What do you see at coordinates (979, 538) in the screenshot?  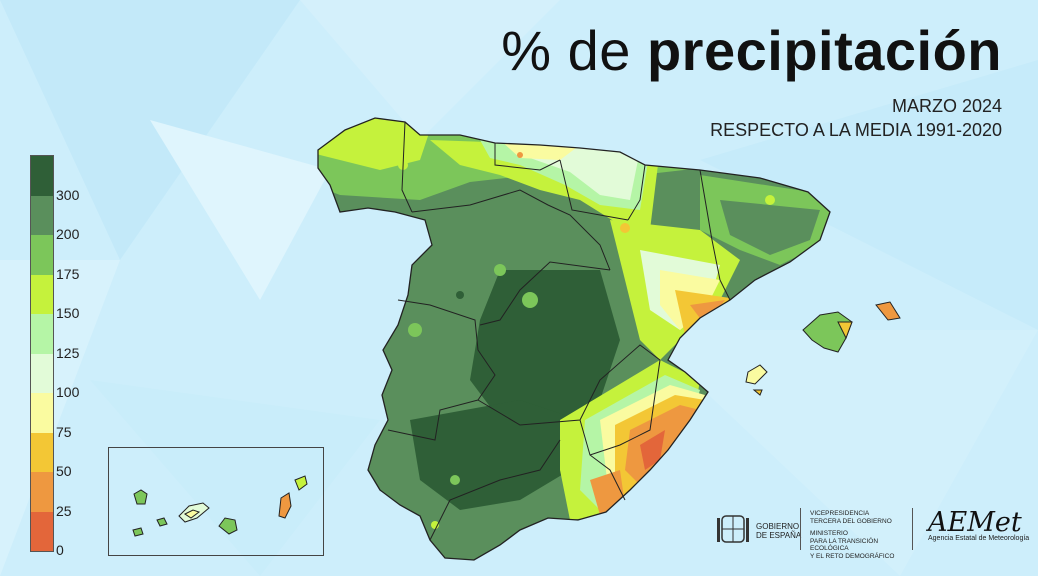 I see `aemet-fullname: Agencia Estatal de Meteorología` at bounding box center [979, 538].